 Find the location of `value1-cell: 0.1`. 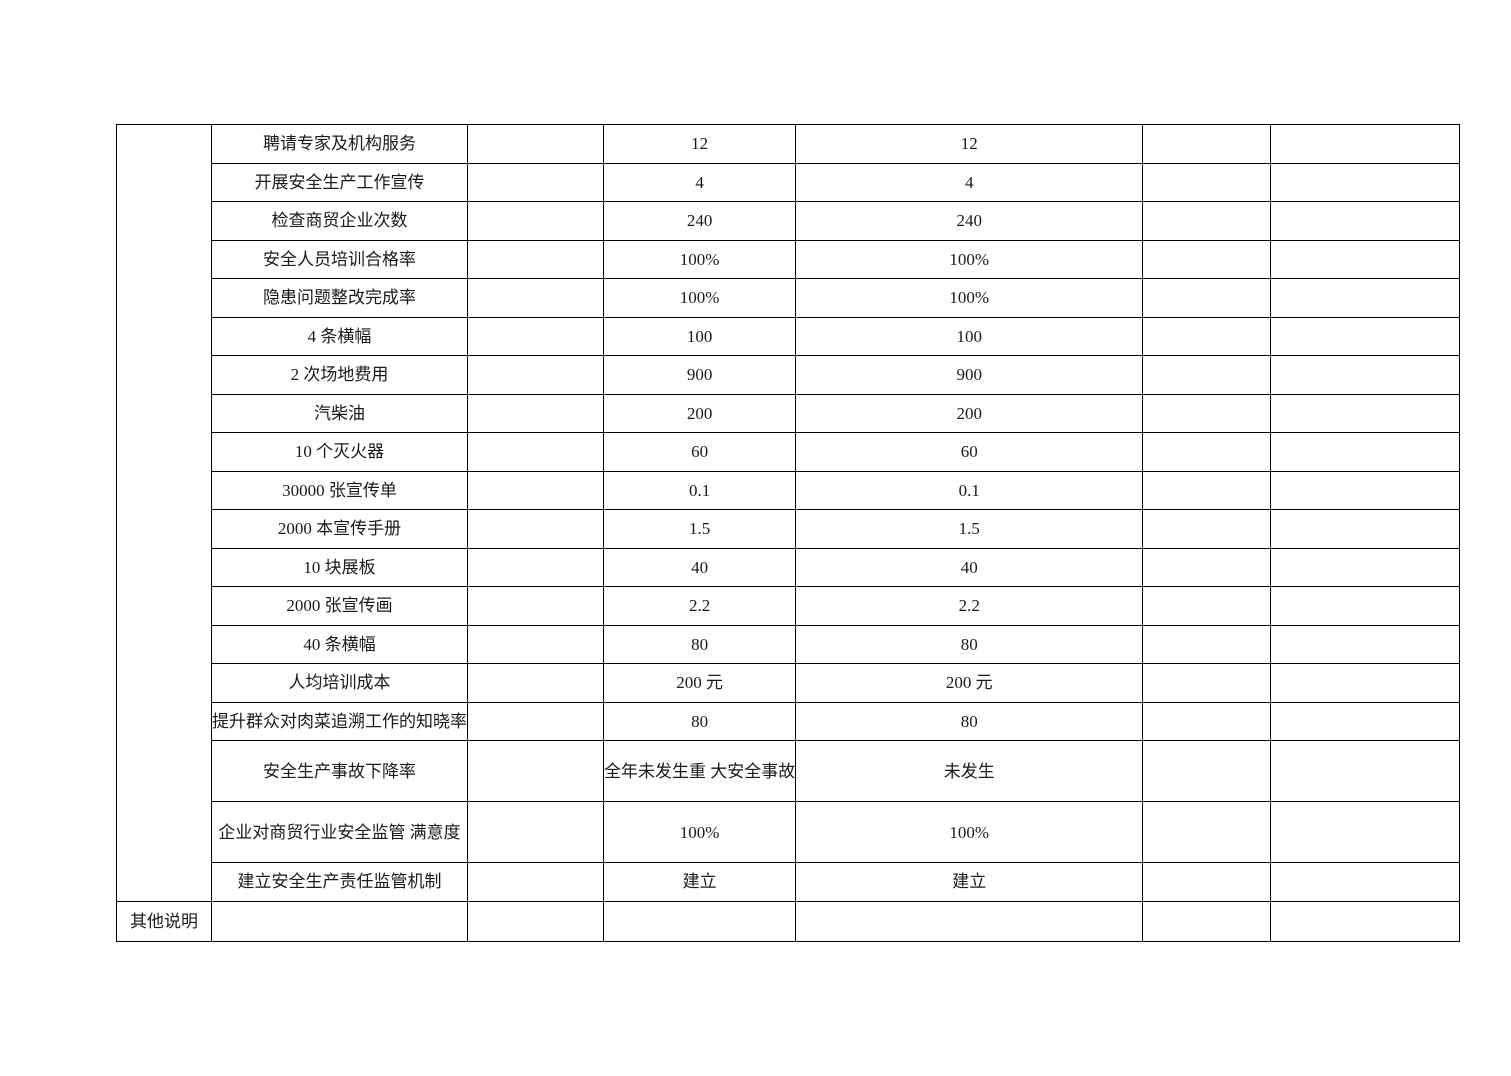

value1-cell: 0.1 is located at coordinates (699, 490).